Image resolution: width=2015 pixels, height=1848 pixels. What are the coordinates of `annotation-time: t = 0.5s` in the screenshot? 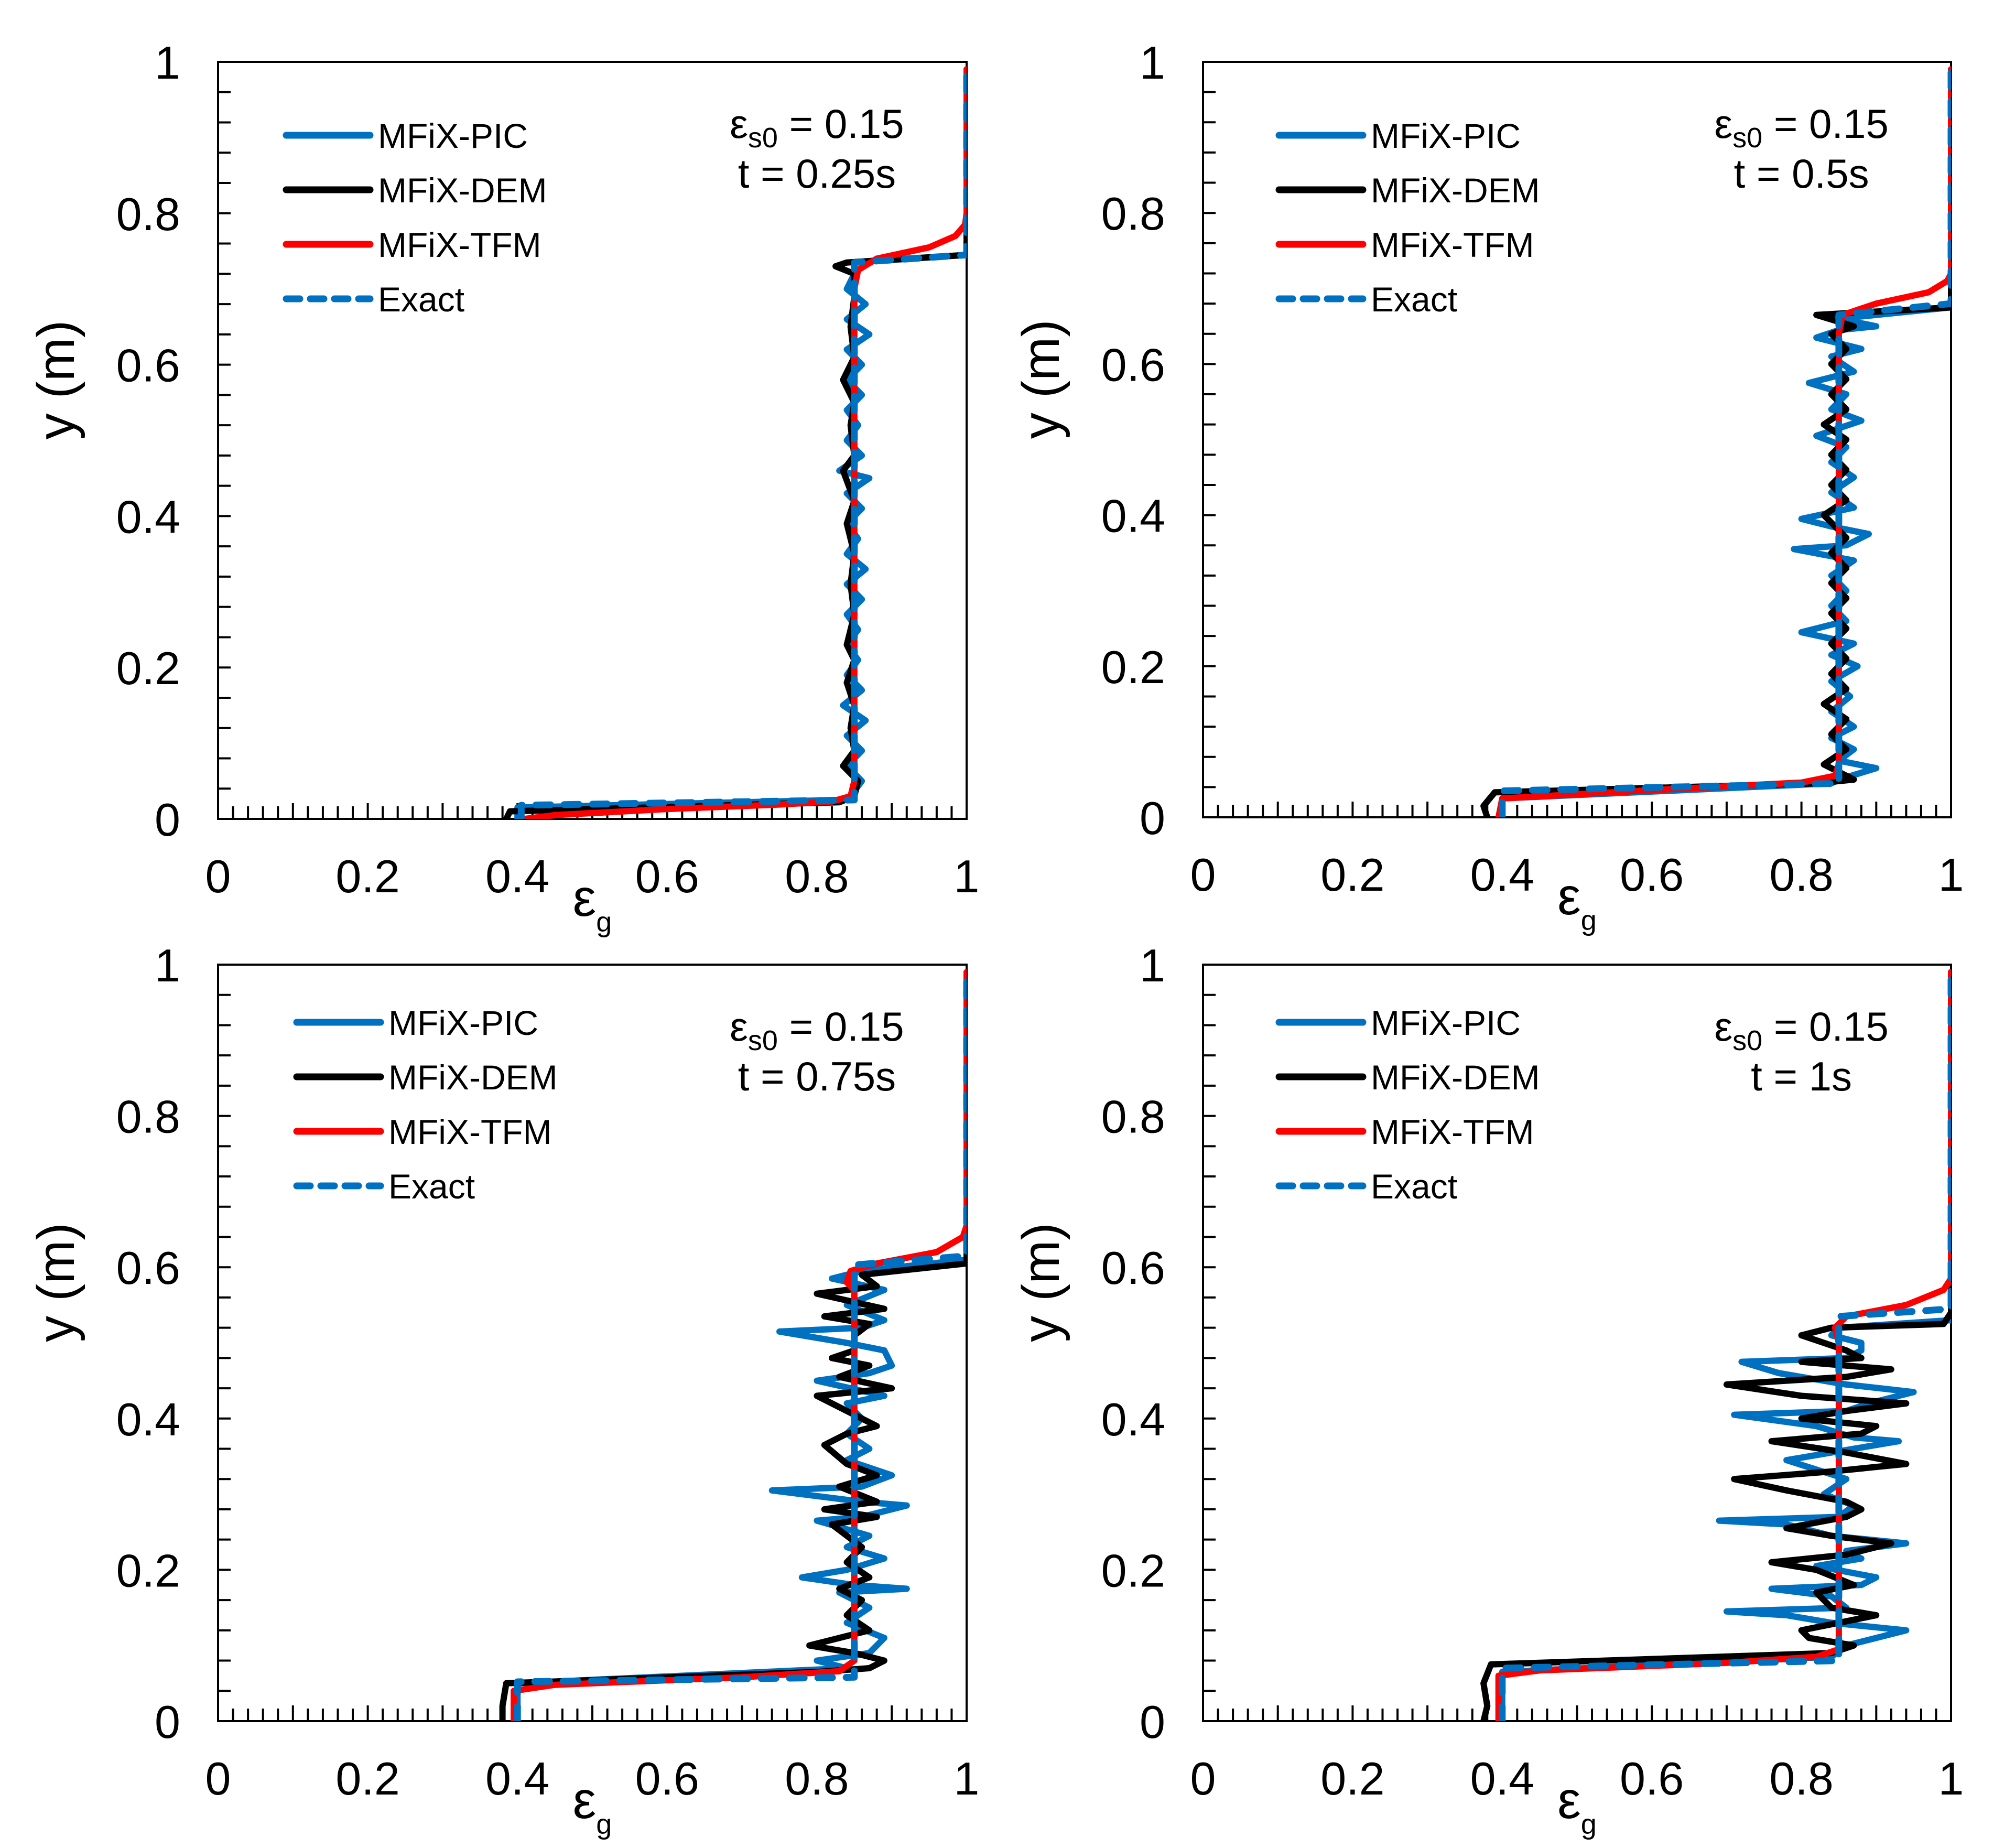 It's located at (1801, 173).